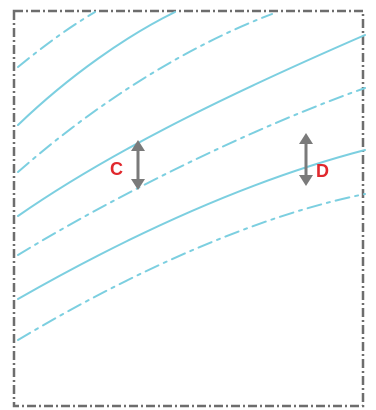 The width and height of the screenshot is (376, 410). What do you see at coordinates (306, 180) in the screenshot?
I see `arrow-d-head-down` at bounding box center [306, 180].